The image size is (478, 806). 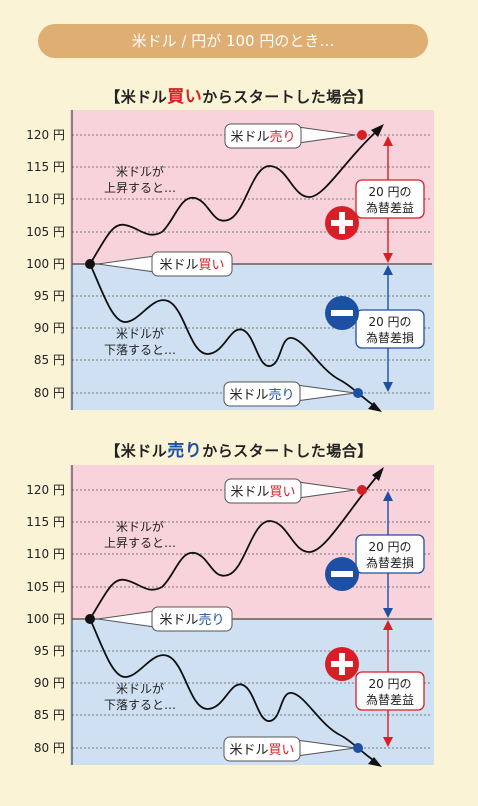 I want to click on section-2-title: 【米ドル売りからスタートした場合】, so click(x=239, y=448).